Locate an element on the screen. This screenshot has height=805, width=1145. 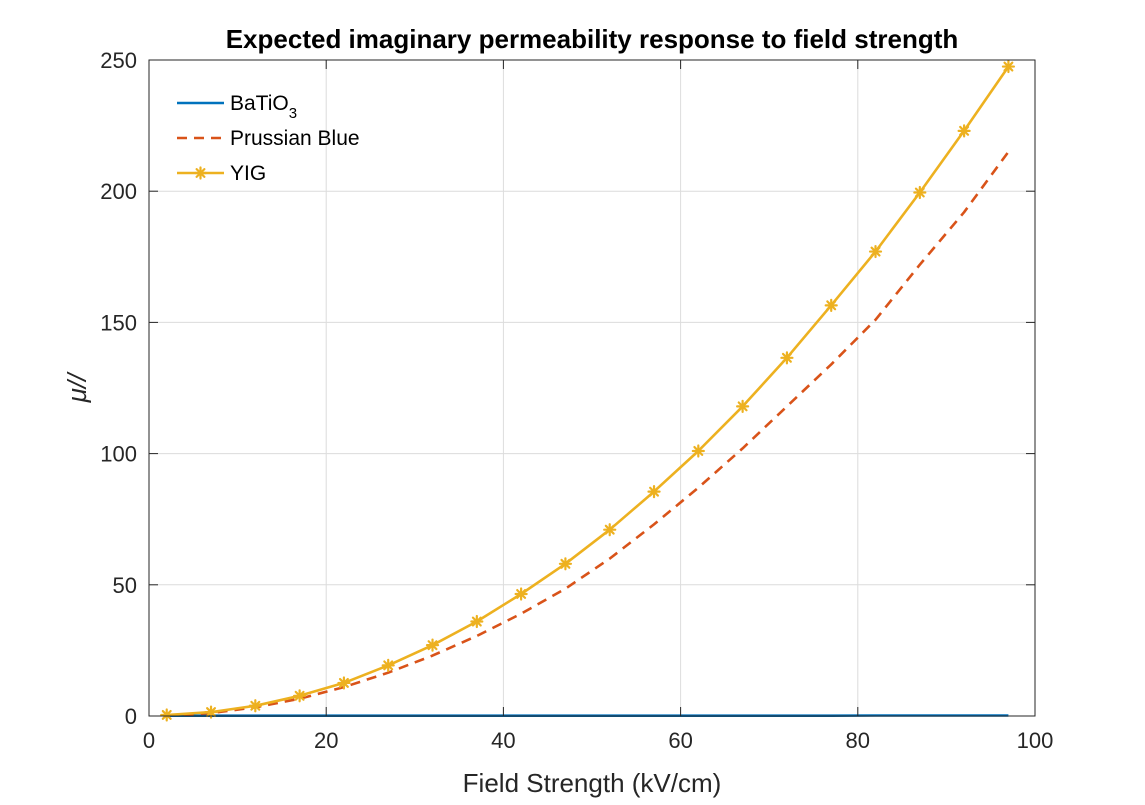
y-tick-label: 100 is located at coordinates (118, 454).